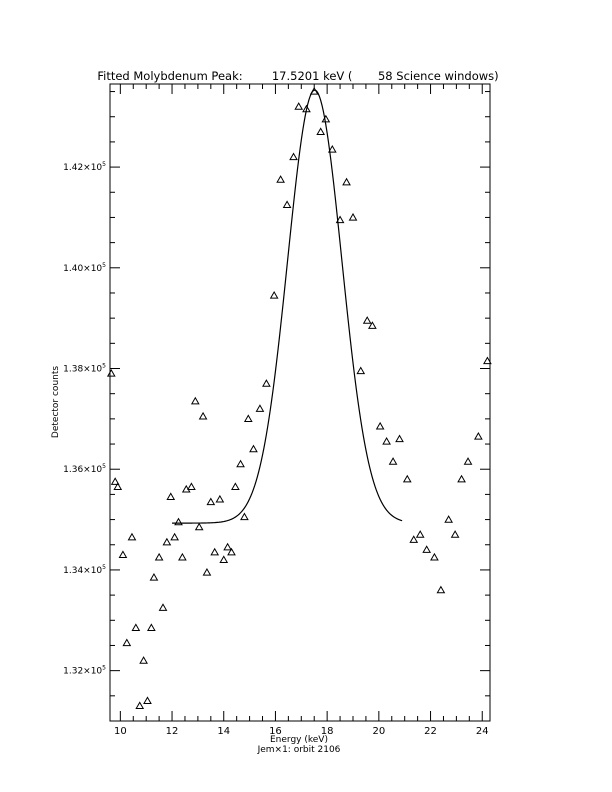  Describe the element at coordinates (482, 731) in the screenshot. I see `x-tick-label: 24` at that location.